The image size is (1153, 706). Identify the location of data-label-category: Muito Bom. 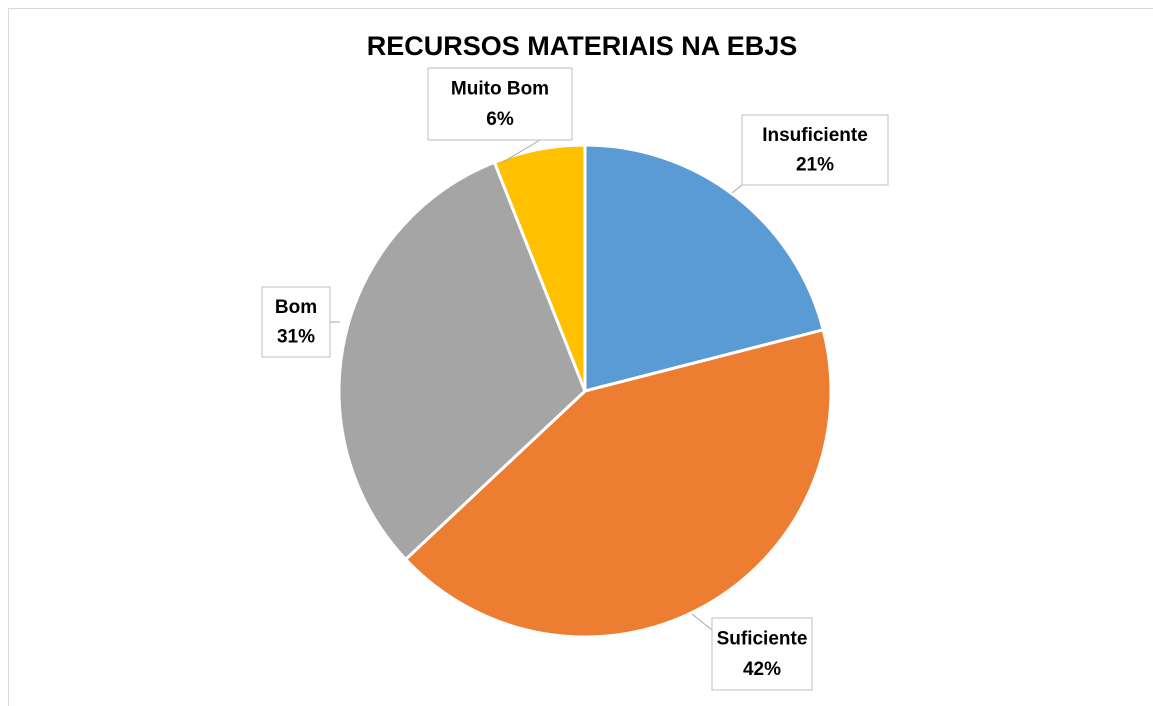
(500, 89).